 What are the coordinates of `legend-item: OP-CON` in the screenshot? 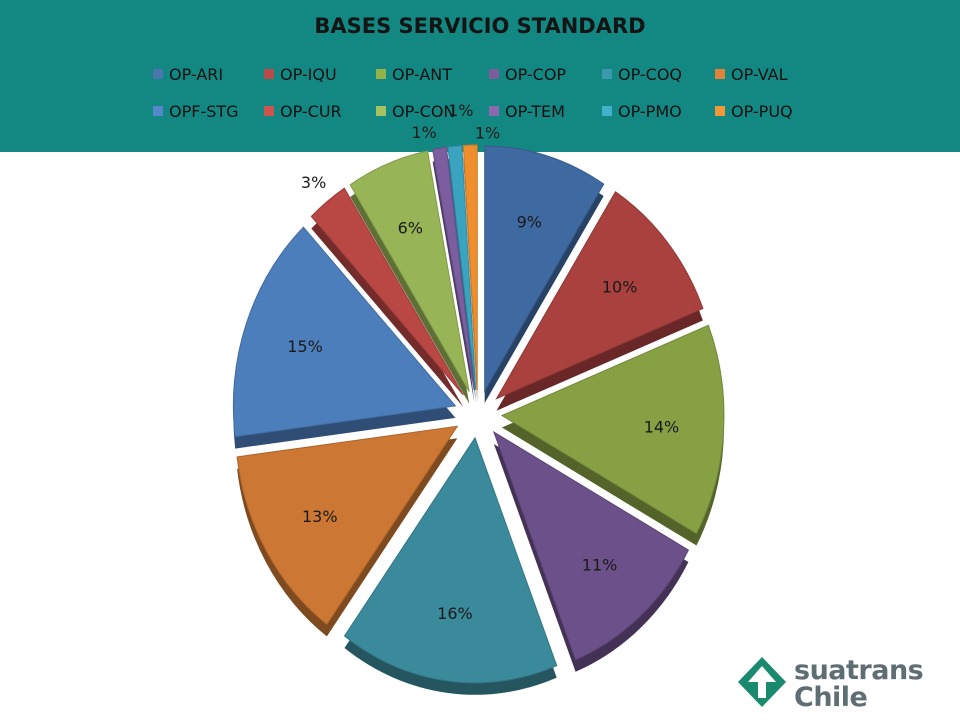 It's located at (432, 111).